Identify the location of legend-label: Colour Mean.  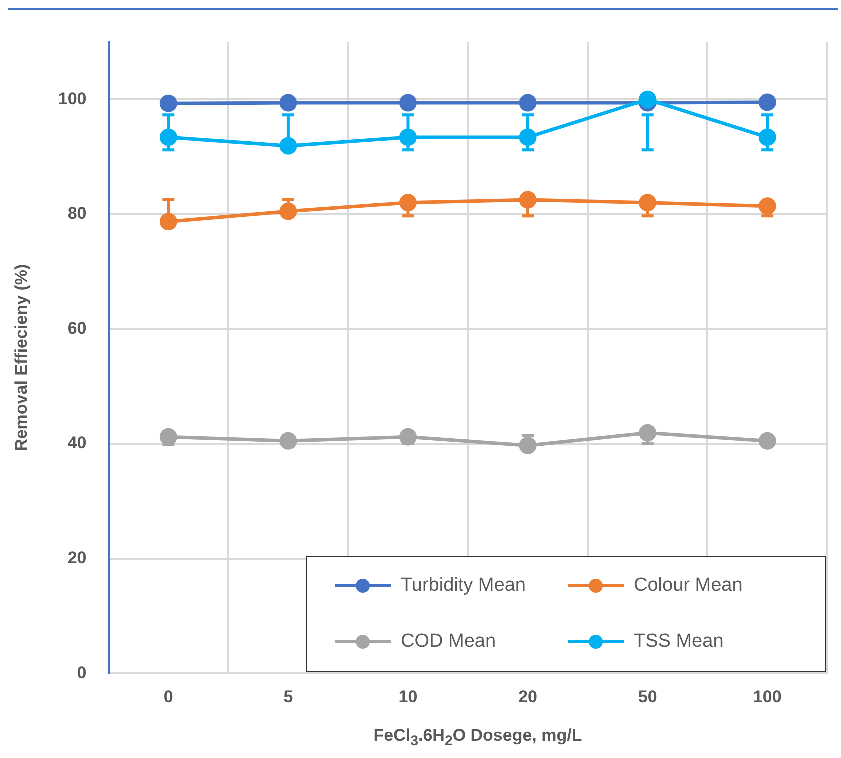
(688, 586).